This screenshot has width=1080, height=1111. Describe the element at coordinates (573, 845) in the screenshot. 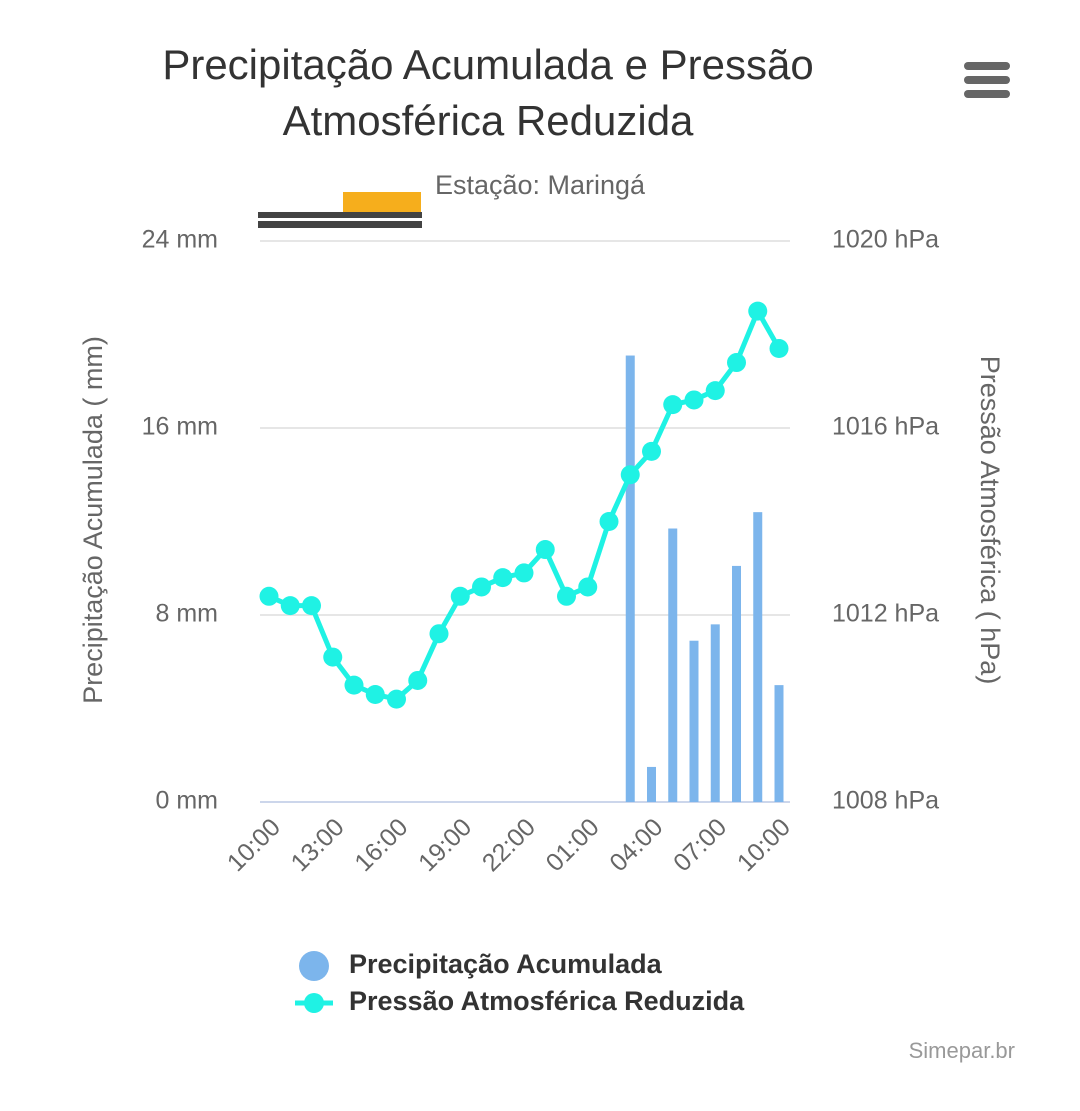

I see `x-tick-label: 01:00` at that location.